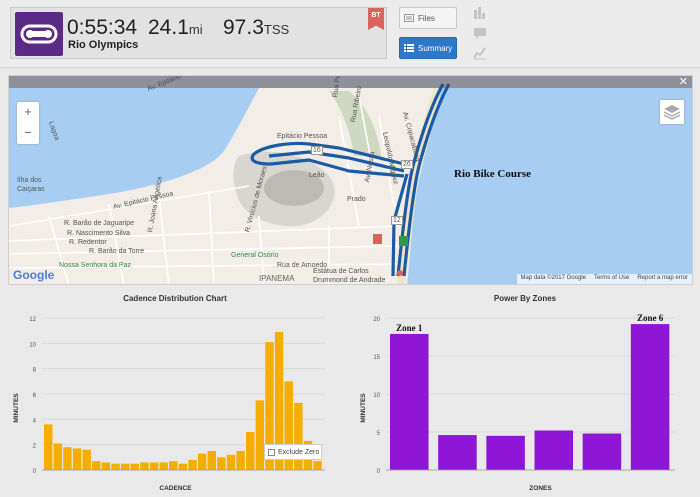  Describe the element at coordinates (95, 265) in the screenshot. I see `map-label: Nossa Senhora da Paz` at that location.